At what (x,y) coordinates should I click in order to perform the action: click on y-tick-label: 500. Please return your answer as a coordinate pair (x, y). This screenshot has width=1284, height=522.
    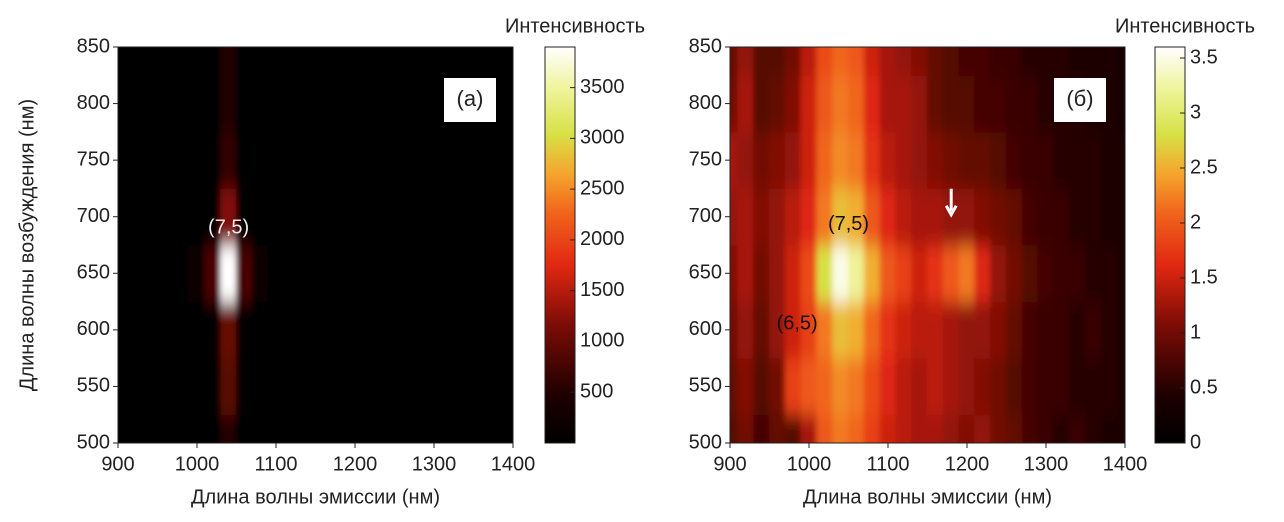
    Looking at the image, I should click on (93, 442).